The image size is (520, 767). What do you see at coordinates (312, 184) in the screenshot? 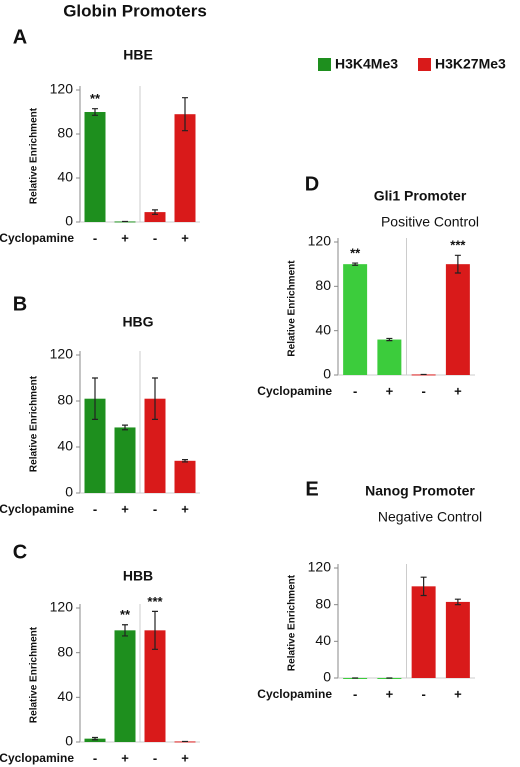
I see `panel-letter: D` at bounding box center [312, 184].